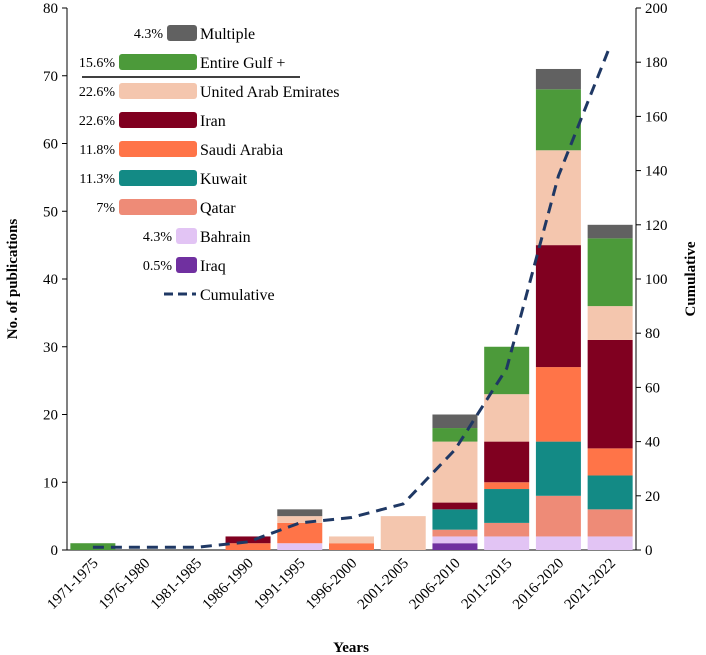  Describe the element at coordinates (656, 63) in the screenshot. I see `y2-tick-label: 180` at that location.